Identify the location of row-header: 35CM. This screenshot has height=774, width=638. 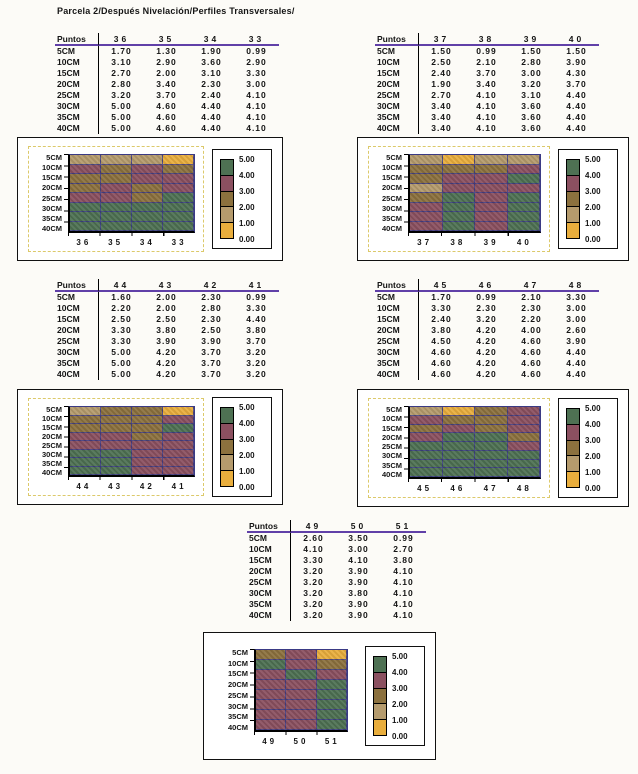
(397, 363).